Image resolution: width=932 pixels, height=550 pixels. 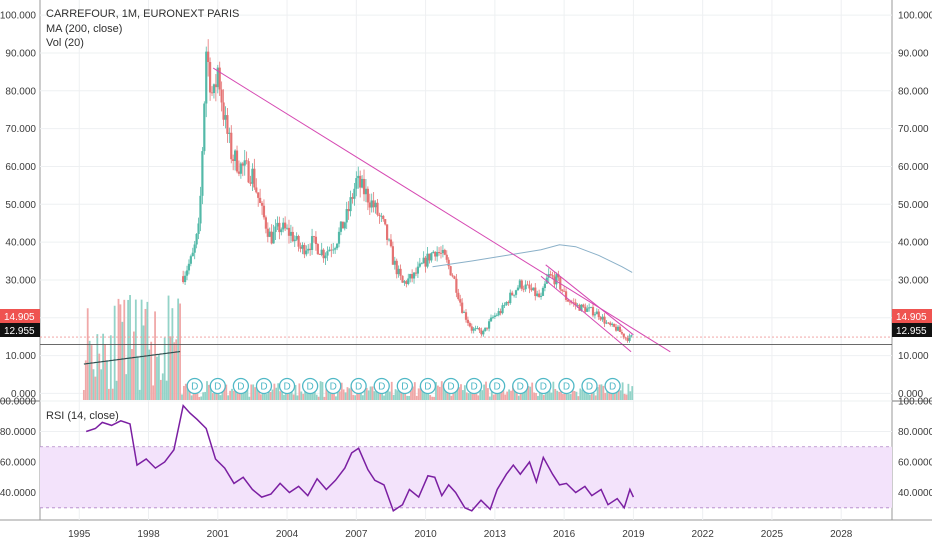 What do you see at coordinates (912, 330) in the screenshot?
I see `price-line-tag-right: 12.955` at bounding box center [912, 330].